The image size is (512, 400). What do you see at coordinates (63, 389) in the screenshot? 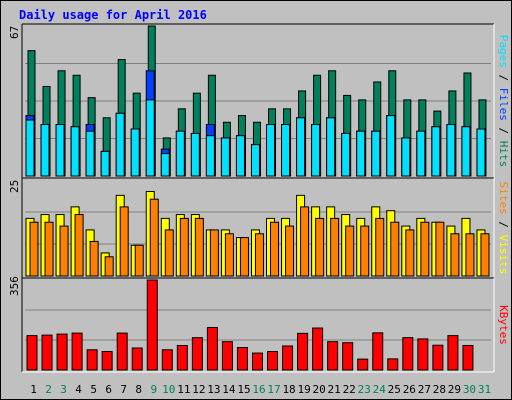
I see `x-tick-label: 3` at bounding box center [63, 389].